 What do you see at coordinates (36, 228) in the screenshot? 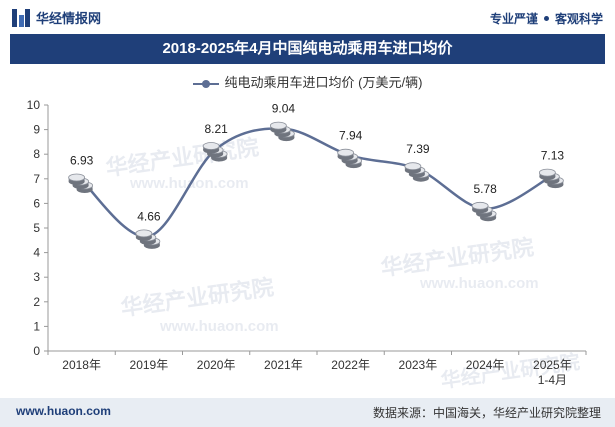
I see `y-tick-label: 5` at bounding box center [36, 228].